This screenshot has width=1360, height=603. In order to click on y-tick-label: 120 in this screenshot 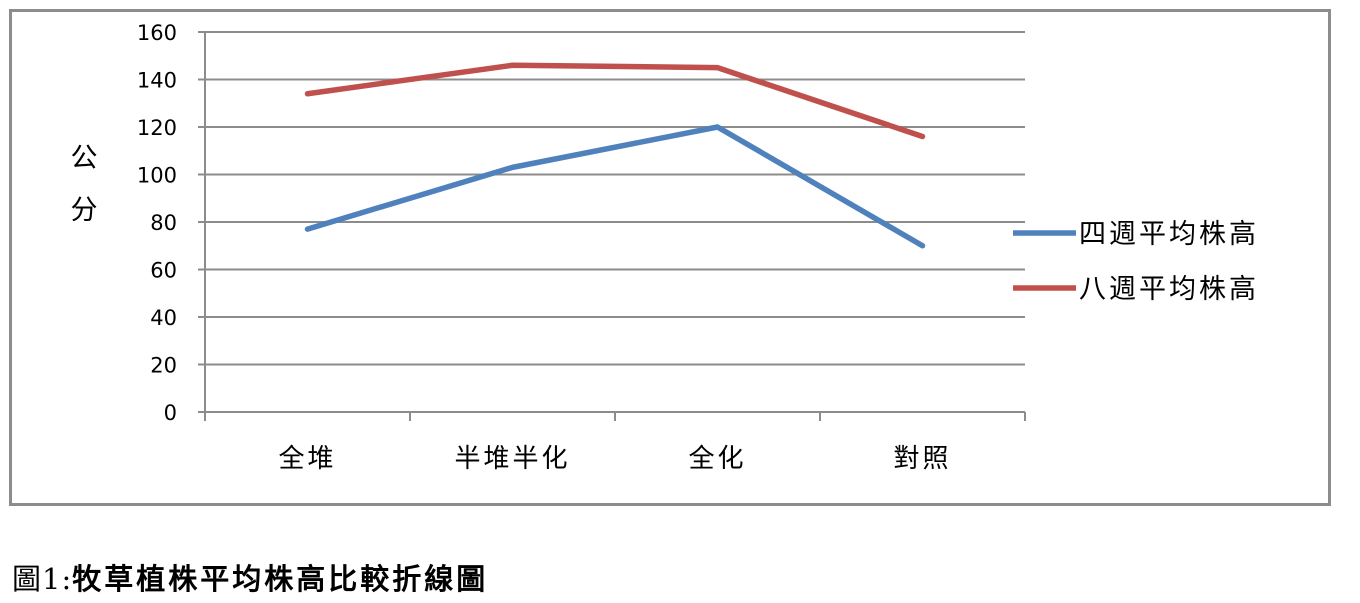, I will do `click(157, 128)`.